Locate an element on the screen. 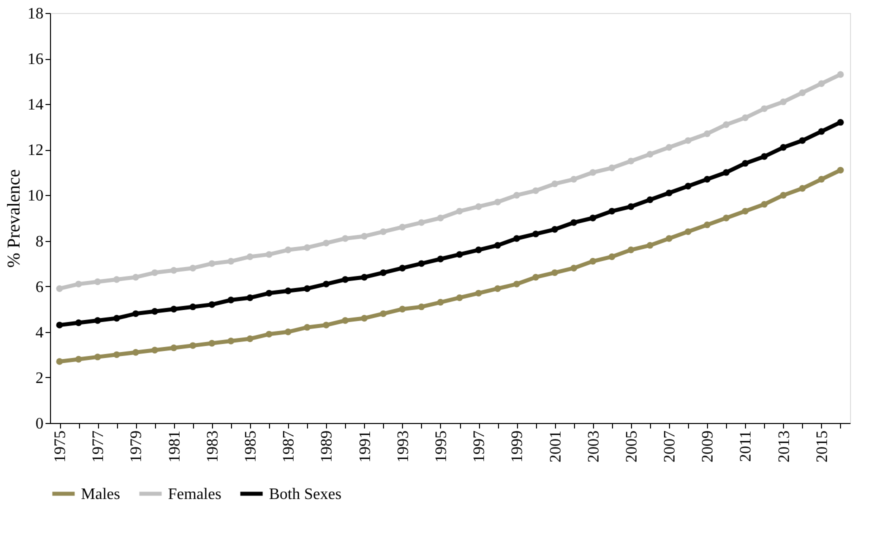  x-tick-label: 1983 is located at coordinates (213, 446).